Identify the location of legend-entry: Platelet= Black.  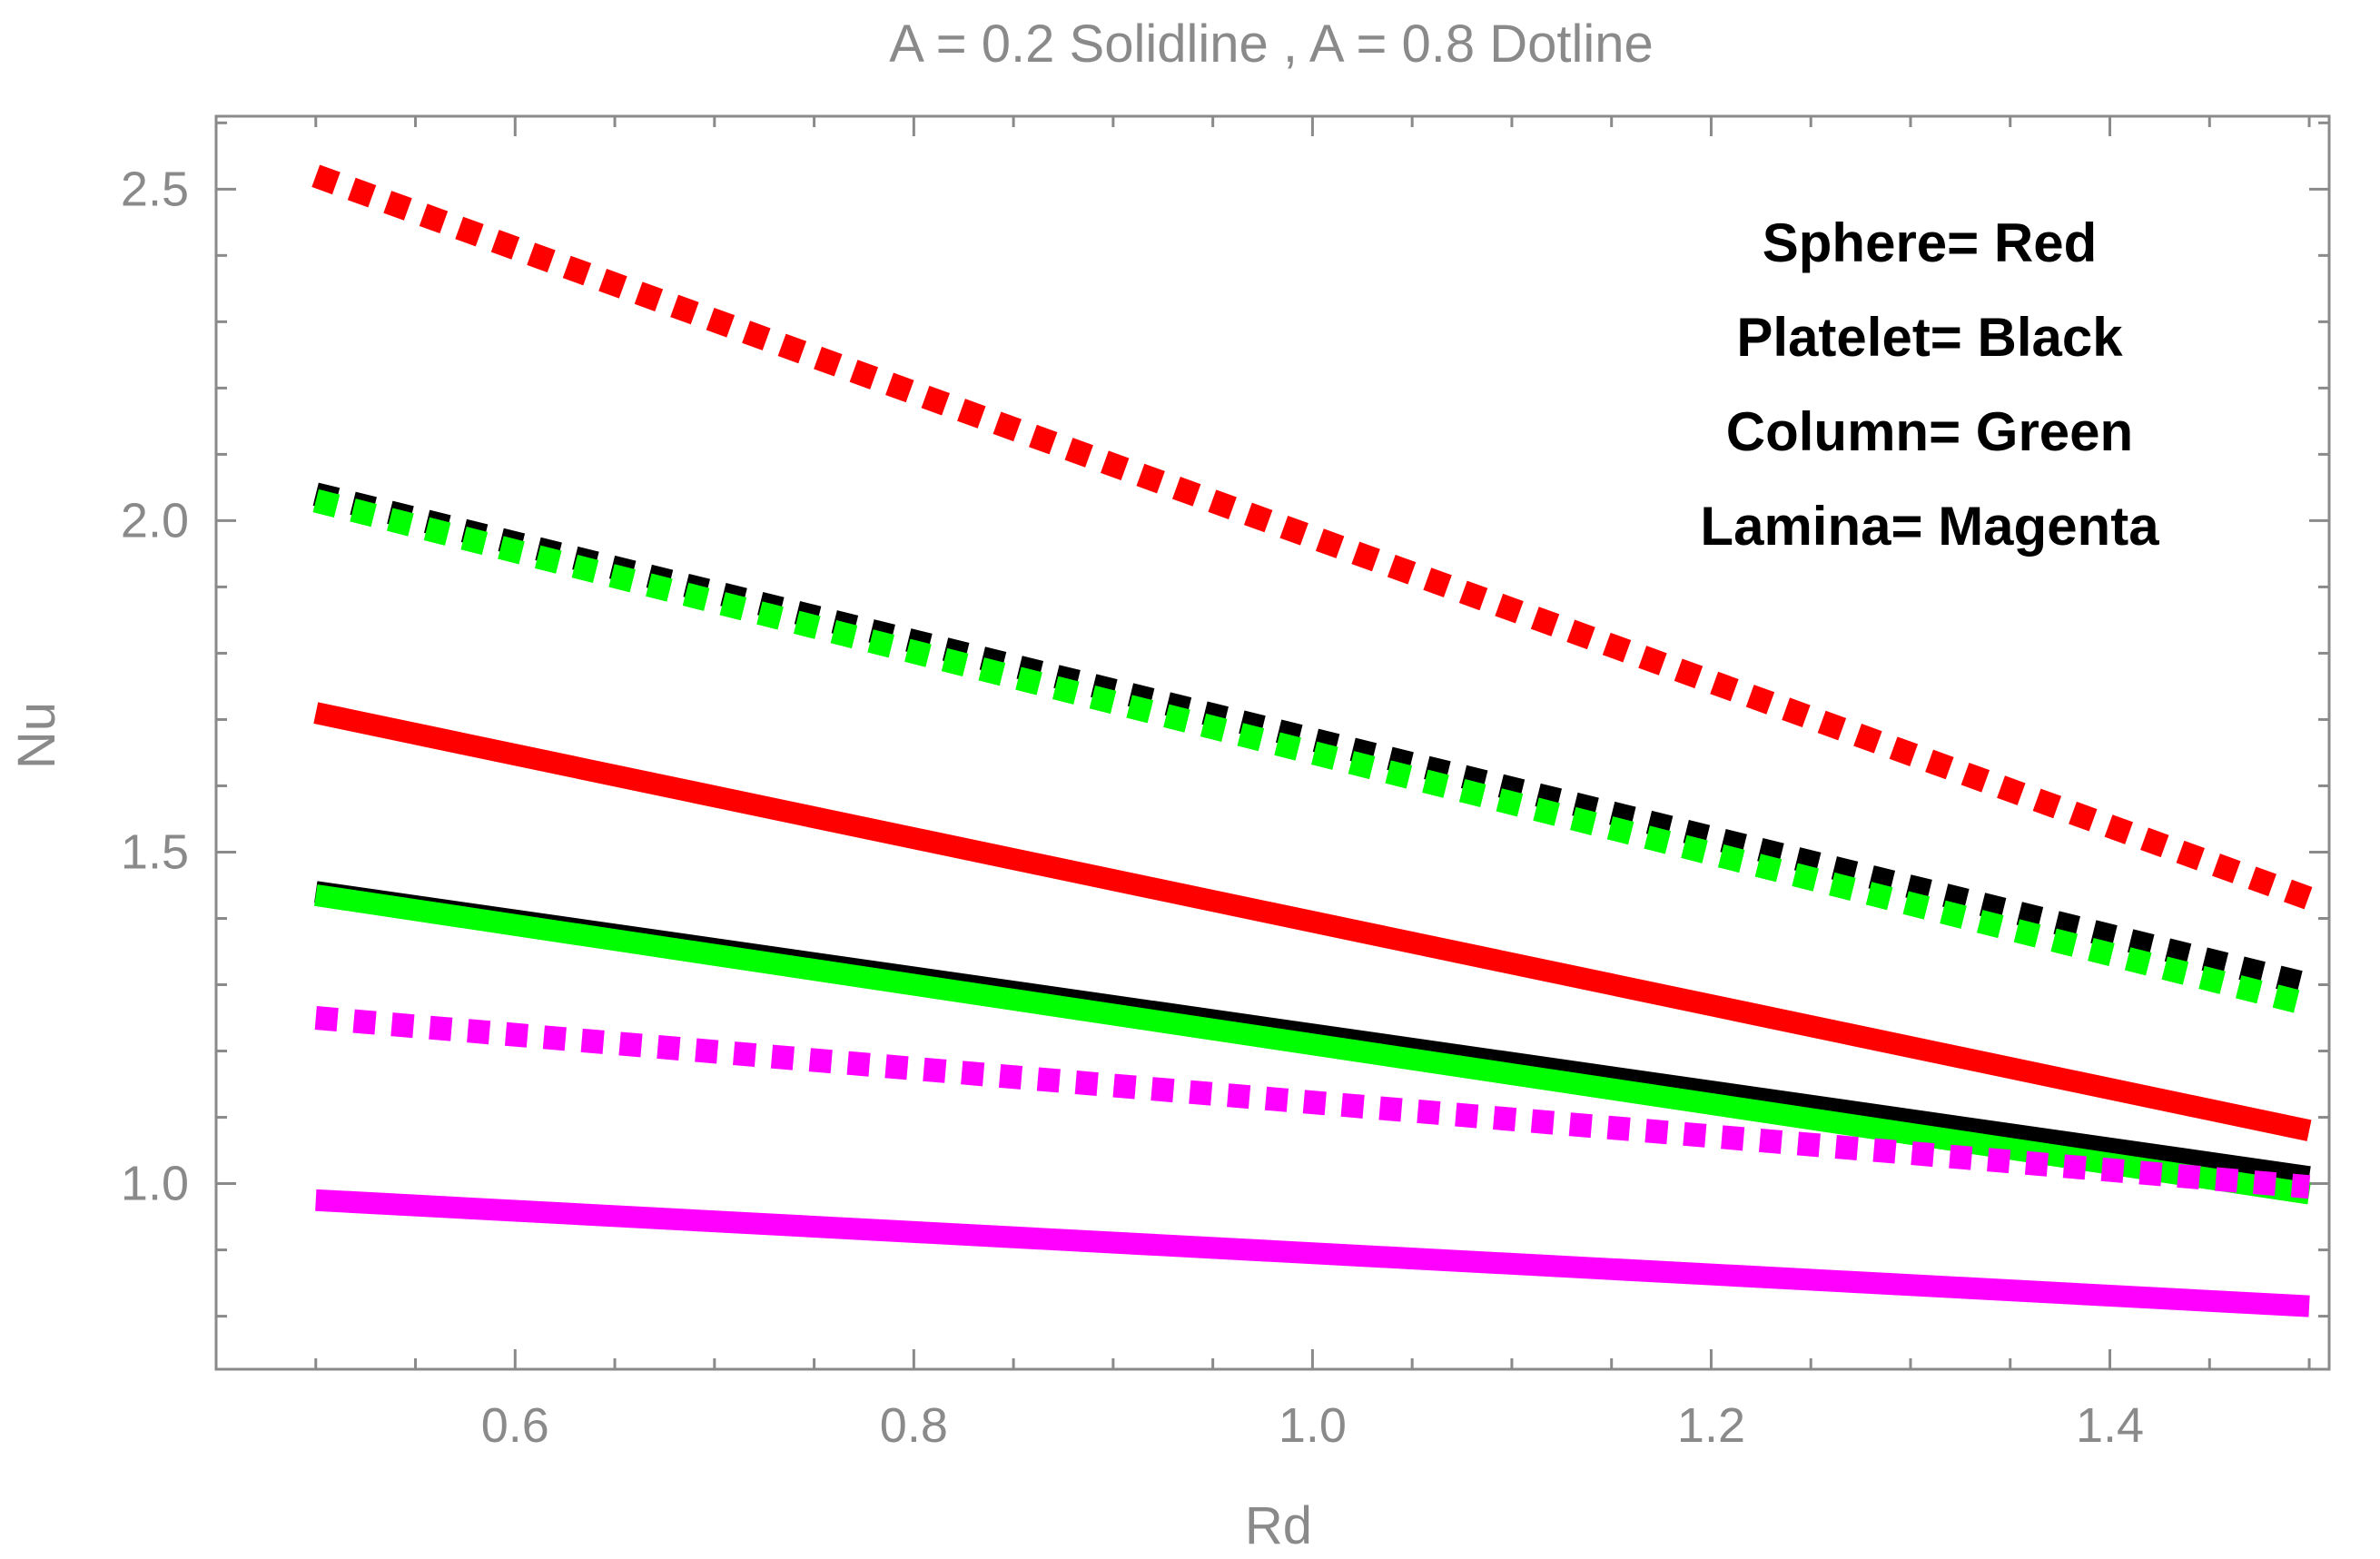
(1930, 337).